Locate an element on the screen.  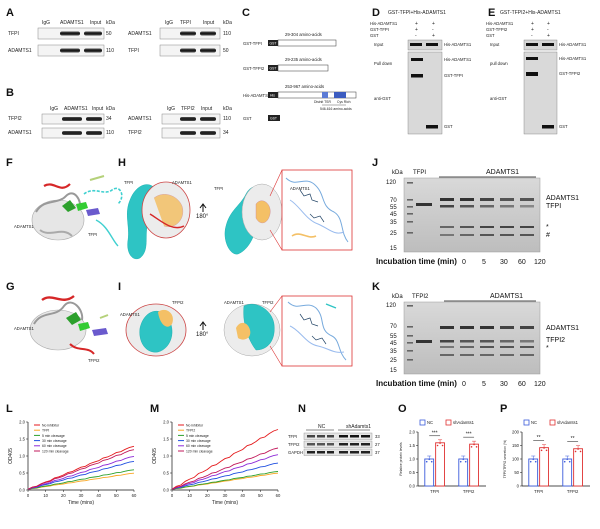
J-band-label-4: # is located at coordinates (548, 235).